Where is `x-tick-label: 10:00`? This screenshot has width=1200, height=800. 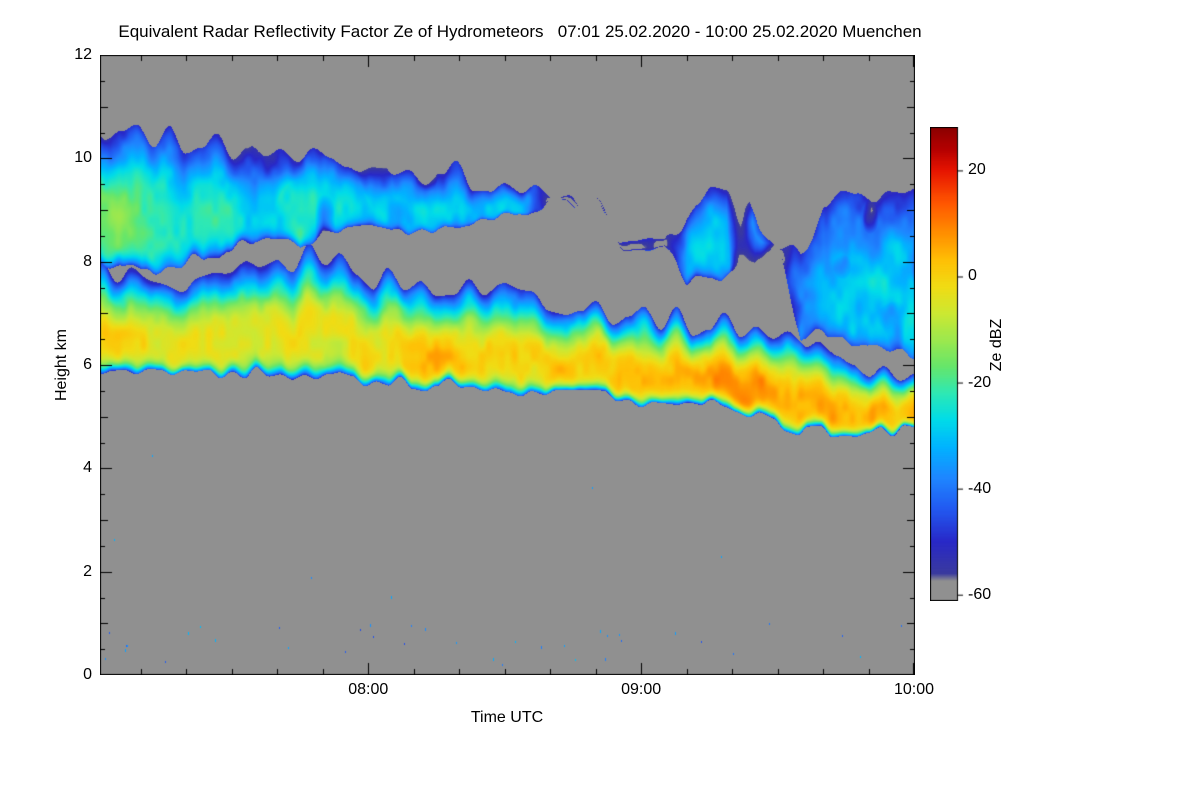
x-tick-label: 10:00 is located at coordinates (914, 689).